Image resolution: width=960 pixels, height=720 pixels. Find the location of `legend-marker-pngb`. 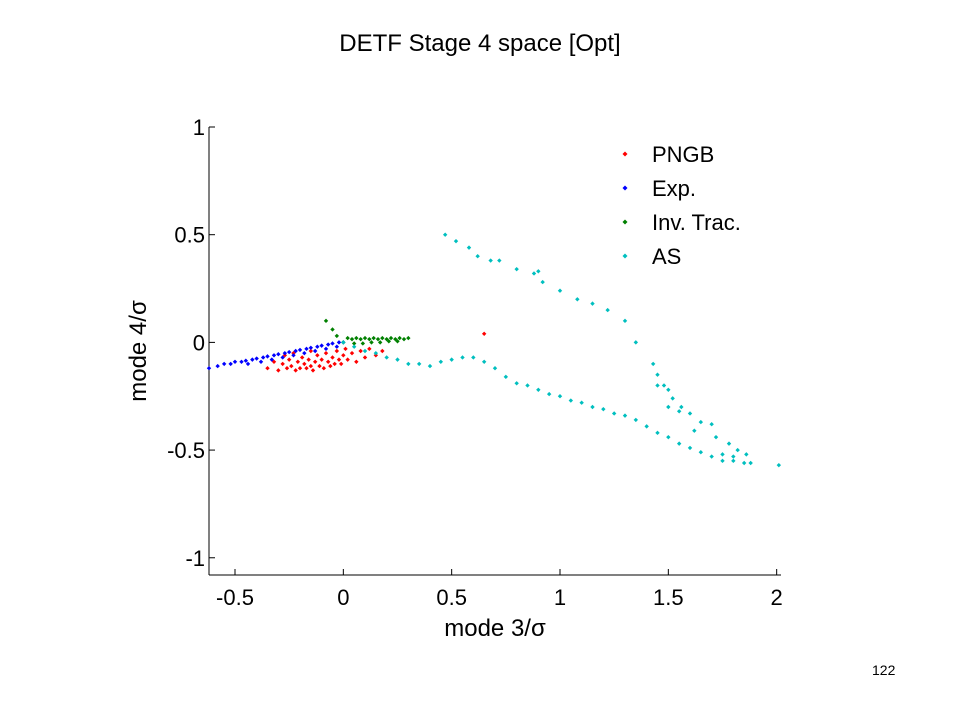

legend-marker-pngb is located at coordinates (625, 154).